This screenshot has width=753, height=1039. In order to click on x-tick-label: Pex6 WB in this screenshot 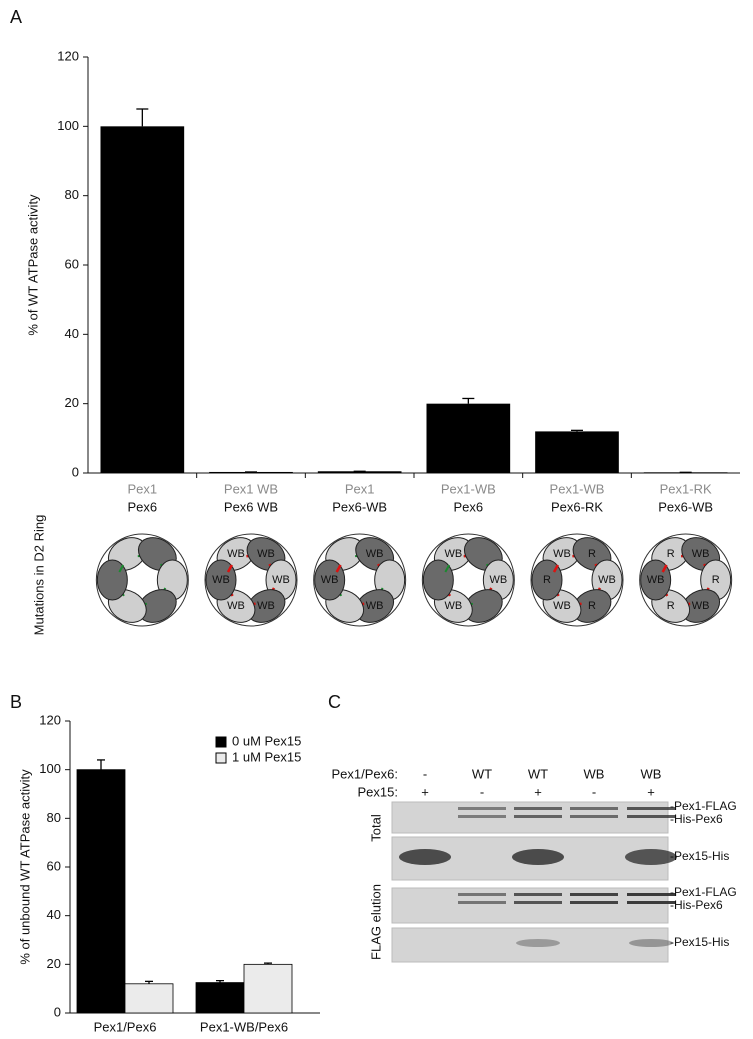, I will do `click(251, 506)`.